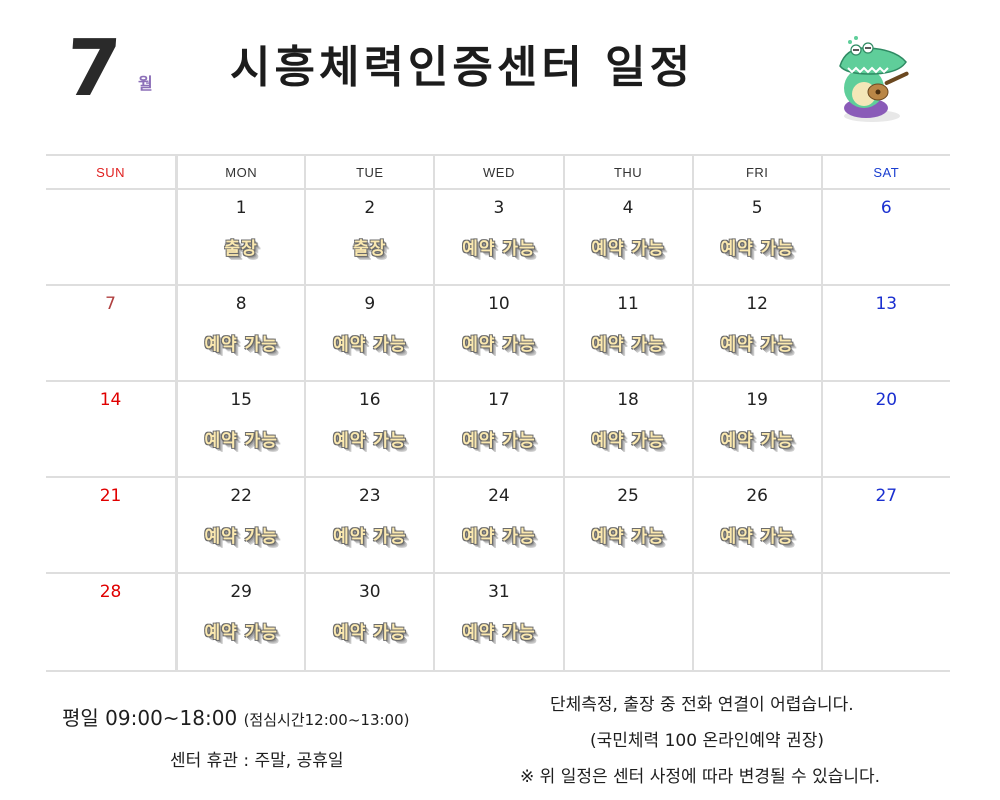 Image resolution: width=1000 pixels, height=800 pixels. I want to click on day-cell: 5 예약 가능, so click(756, 237).